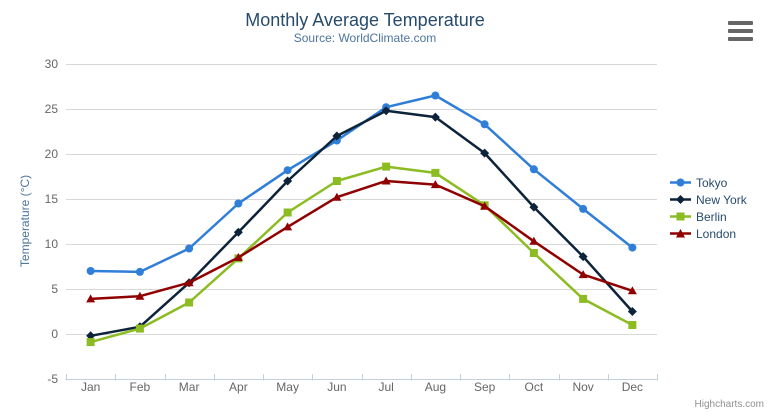 Image resolution: width=769 pixels, height=416 pixels. What do you see at coordinates (287, 387) in the screenshot?
I see `x-axis-label-may: May` at bounding box center [287, 387].